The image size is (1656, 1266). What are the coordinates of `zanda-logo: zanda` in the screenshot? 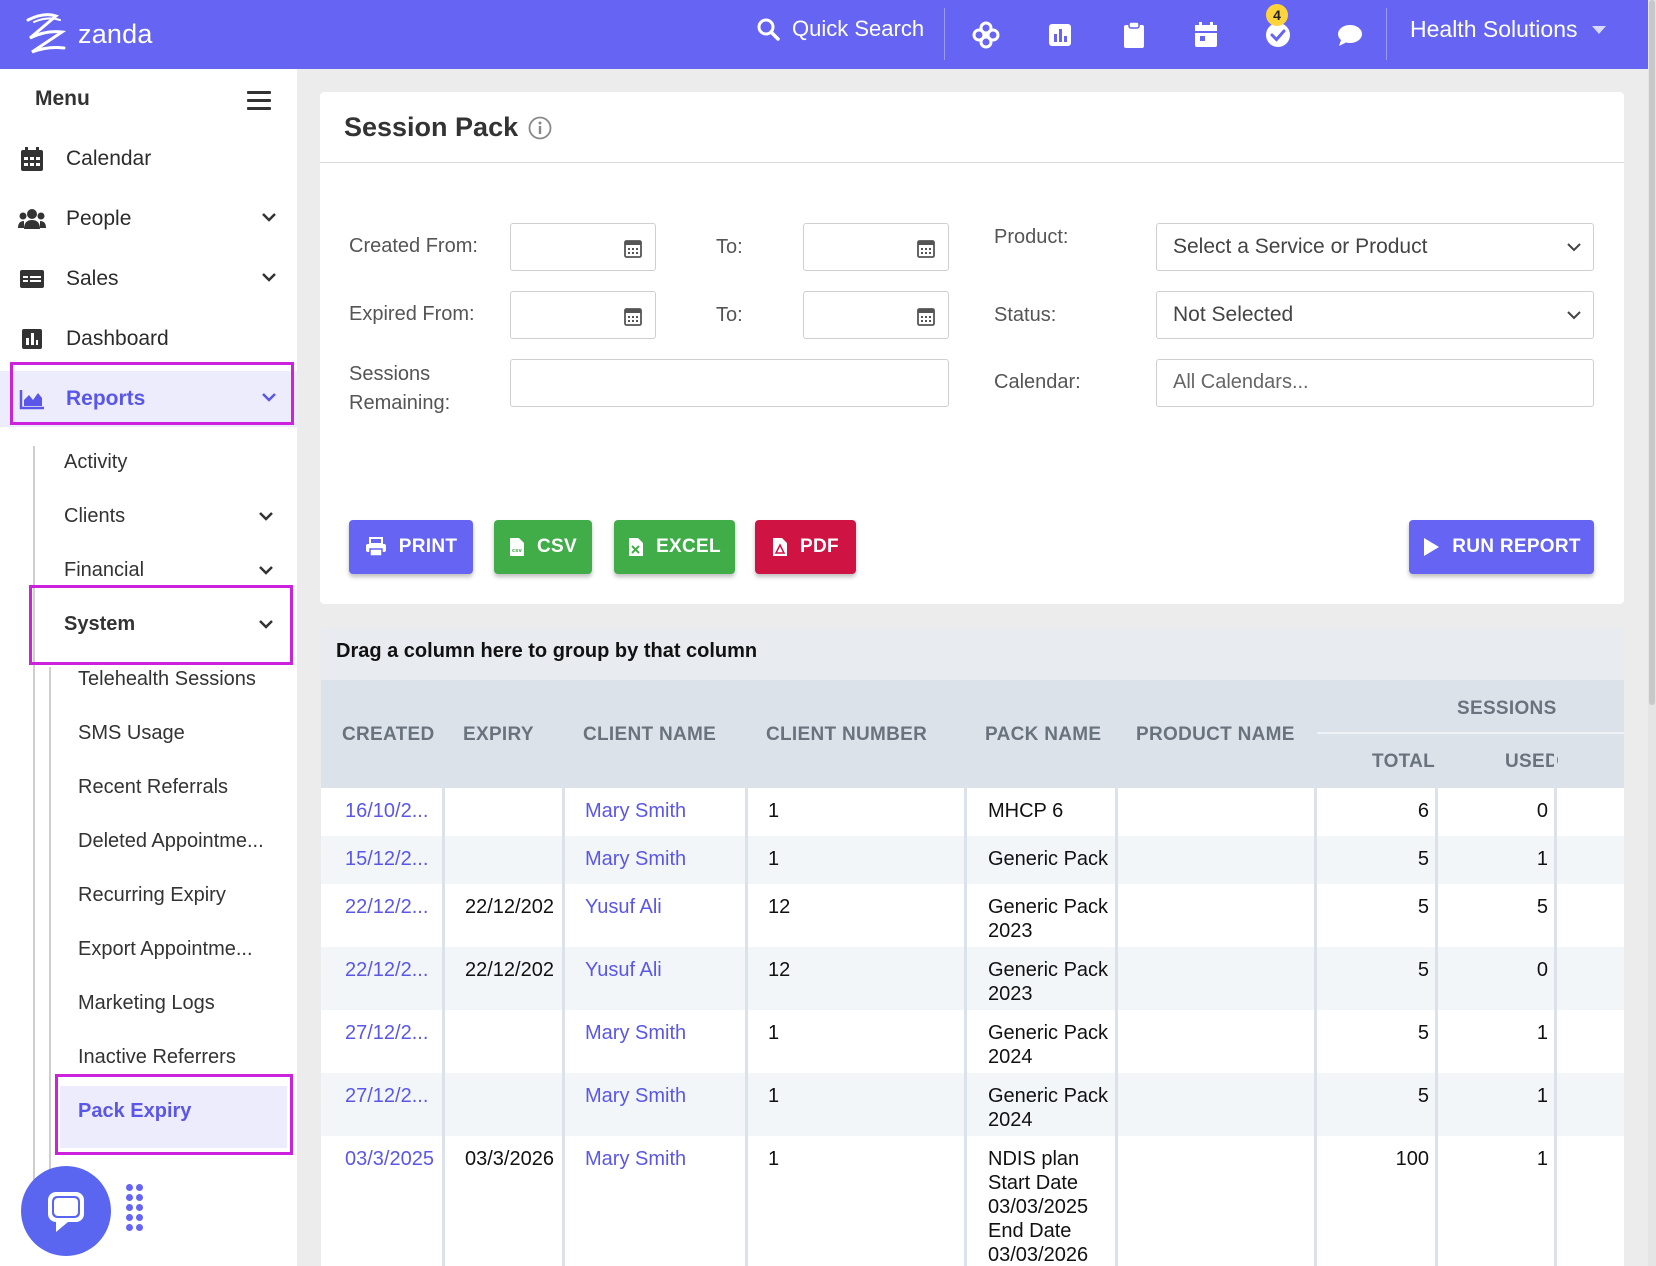 It's located at (85, 34).